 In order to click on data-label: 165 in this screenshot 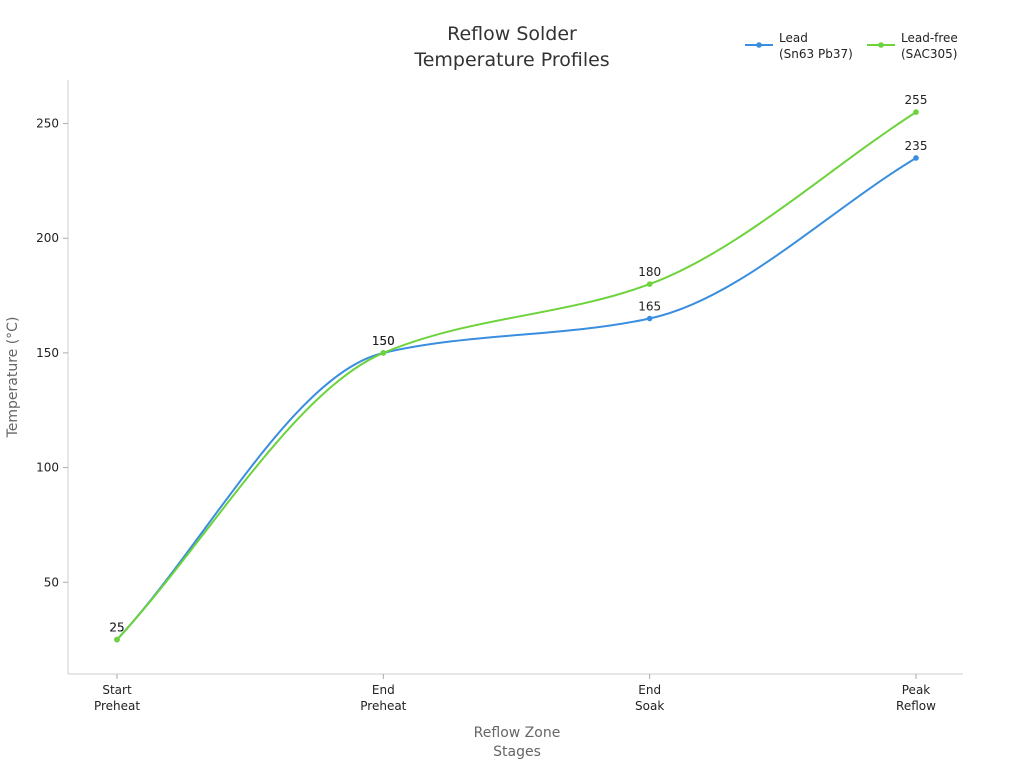, I will do `click(649, 307)`.